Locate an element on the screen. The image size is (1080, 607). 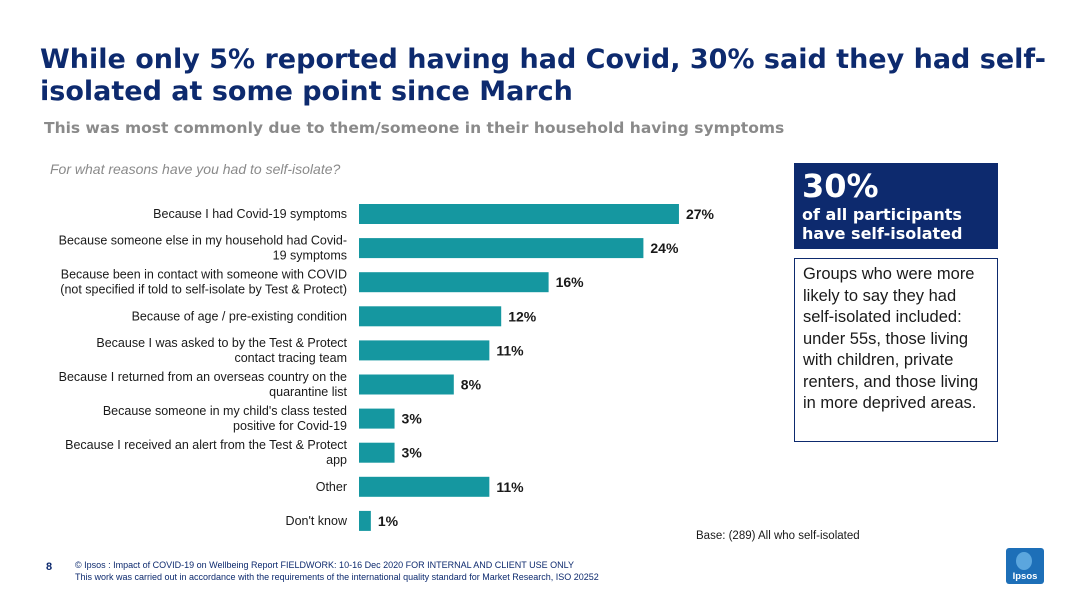
stat-description: of all participants have self-isolated is located at coordinates (882, 224).